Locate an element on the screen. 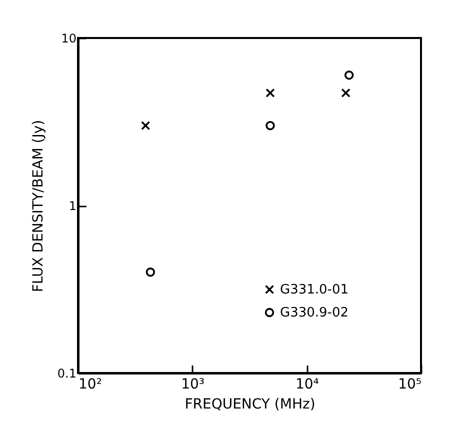 The width and height of the screenshot is (471, 426). y-tick-label: 0.1 is located at coordinates (66, 373).